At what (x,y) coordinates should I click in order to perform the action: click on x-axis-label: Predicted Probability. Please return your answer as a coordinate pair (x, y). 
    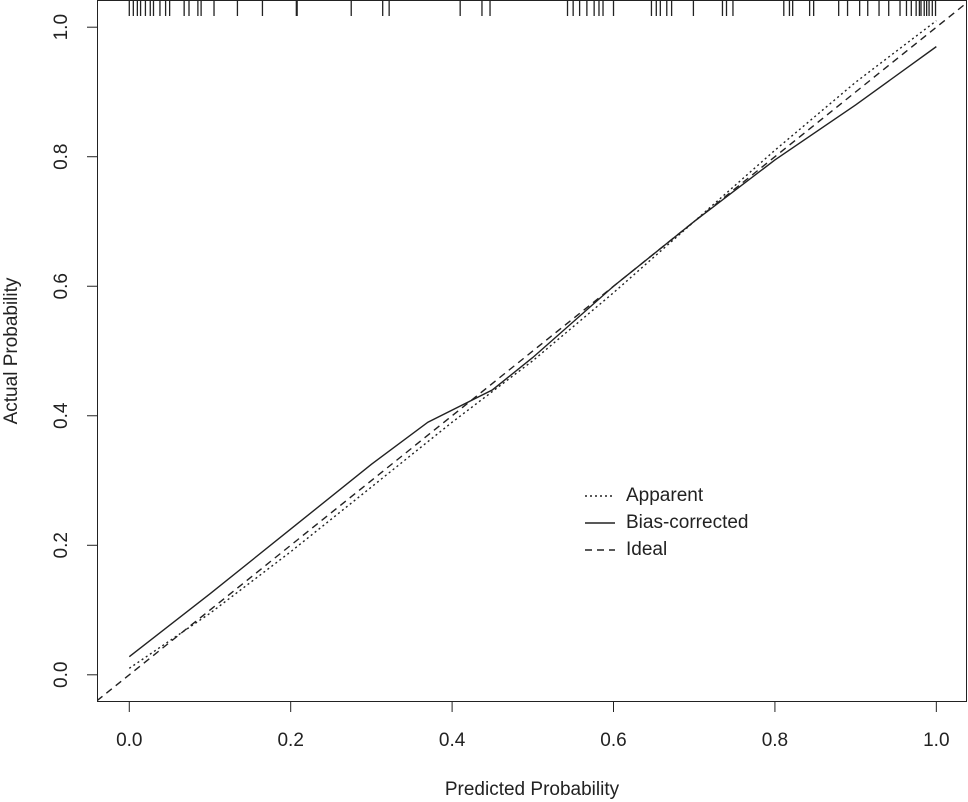
    Looking at the image, I should click on (532, 789).